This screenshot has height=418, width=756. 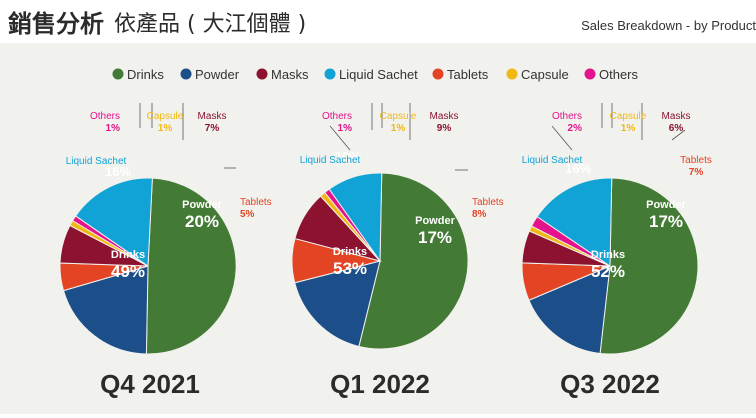 What do you see at coordinates (545, 74) in the screenshot?
I see `legend-label-capsule: Capsule` at bounding box center [545, 74].